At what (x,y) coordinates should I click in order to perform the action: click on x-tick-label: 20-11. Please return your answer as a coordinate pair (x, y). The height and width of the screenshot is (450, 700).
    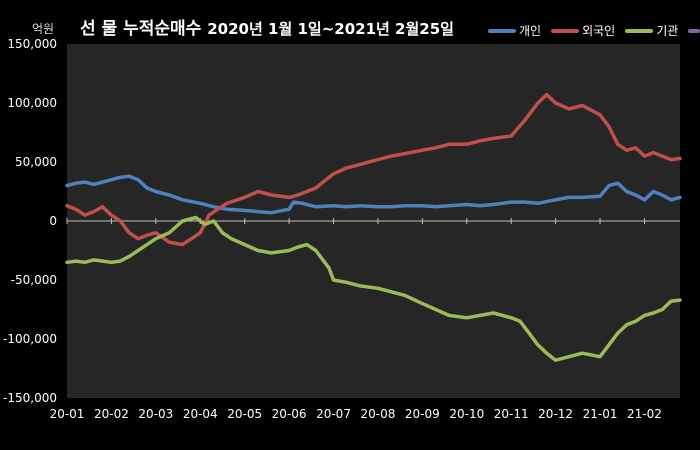
    Looking at the image, I should click on (511, 414).